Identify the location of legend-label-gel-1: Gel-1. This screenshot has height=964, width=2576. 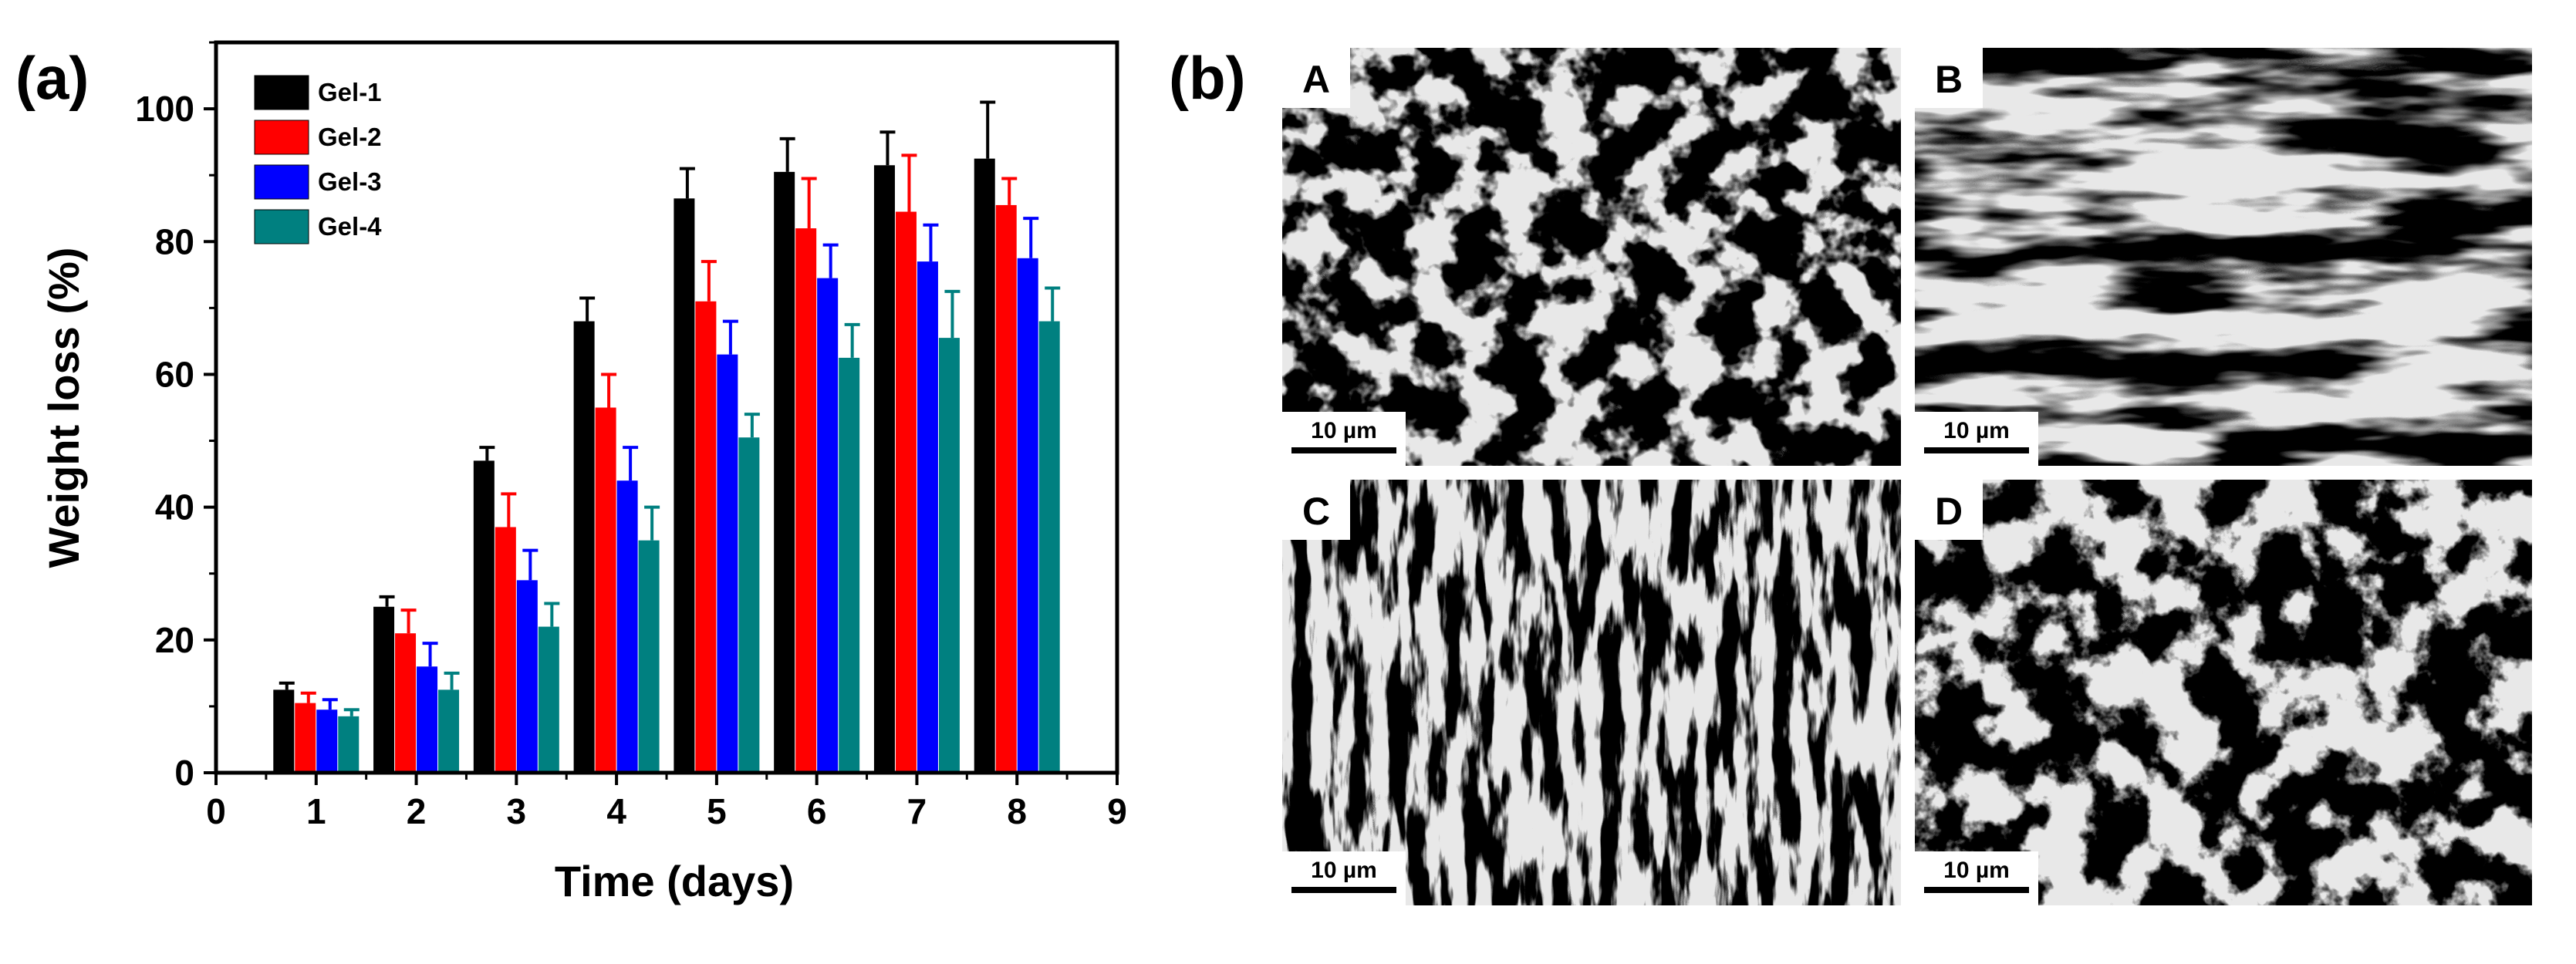
(350, 92).